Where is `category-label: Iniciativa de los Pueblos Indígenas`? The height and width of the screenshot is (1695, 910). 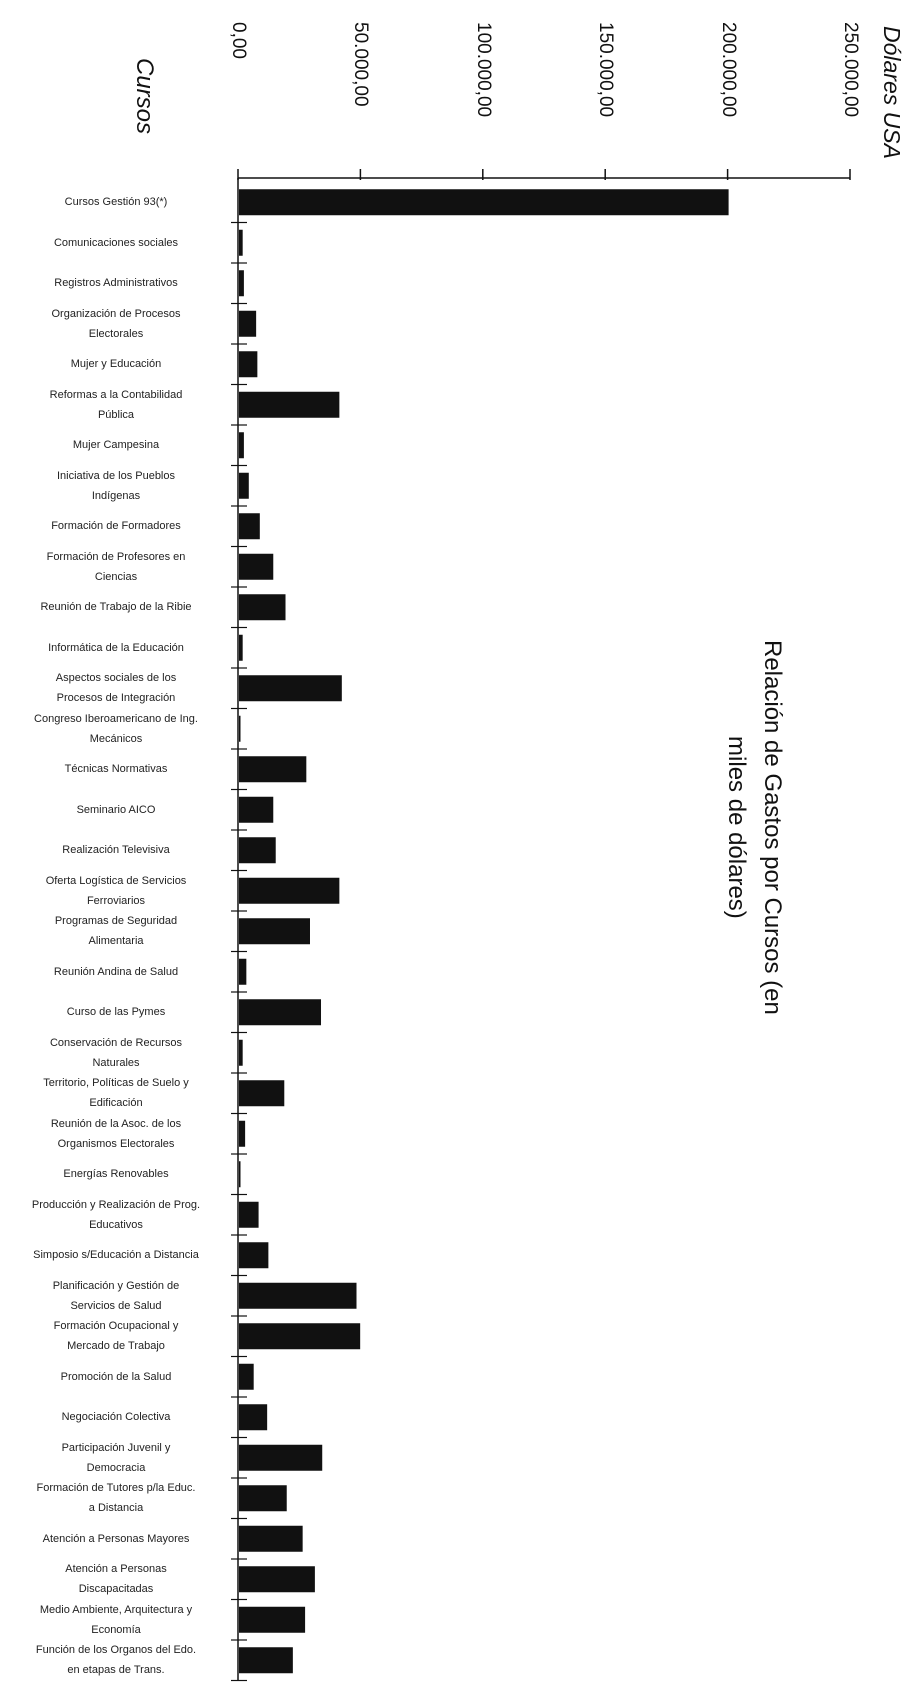
category-label: Iniciativa de los Pueblos Indígenas is located at coordinates (116, 486).